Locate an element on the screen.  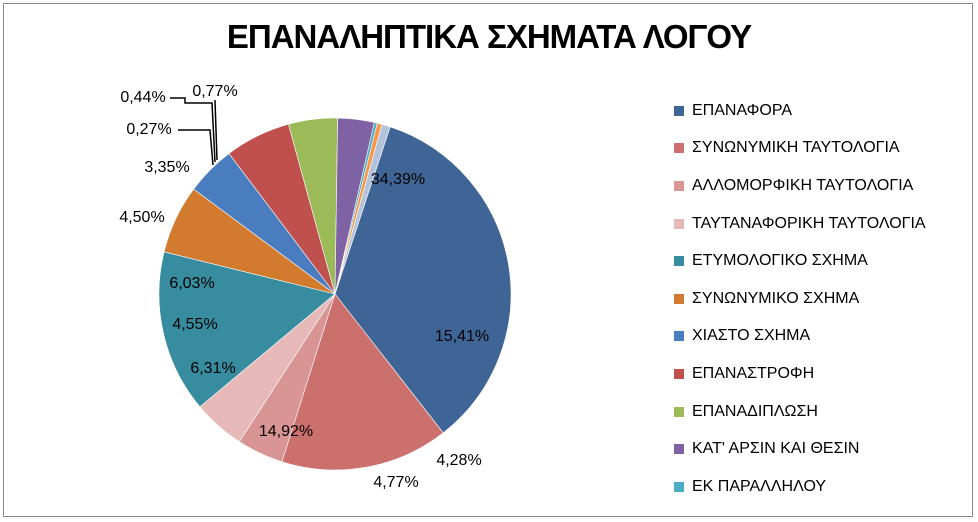
legend-label: ΧΙΑΣΤΟ ΣΧΗΜΑ is located at coordinates (751, 336).